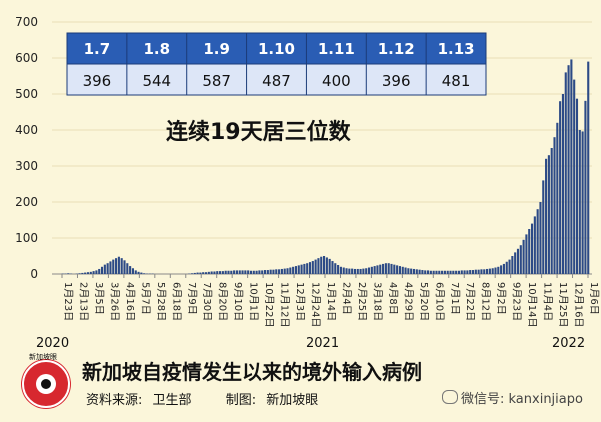 The height and width of the screenshot is (422, 601). Describe the element at coordinates (216, 81) in the screenshot. I see `table-value-cell: 587` at that location.